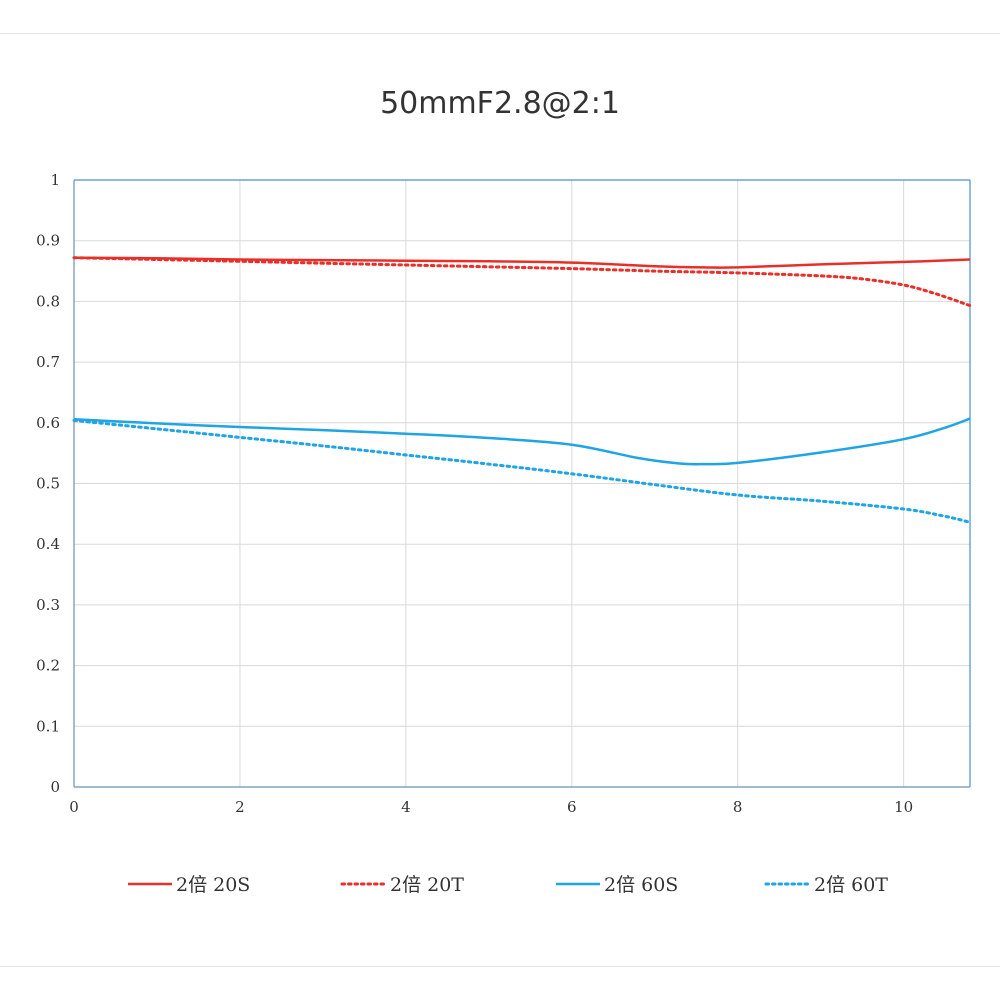  What do you see at coordinates (406, 807) in the screenshot?
I see `x-tick-label: 4` at bounding box center [406, 807].